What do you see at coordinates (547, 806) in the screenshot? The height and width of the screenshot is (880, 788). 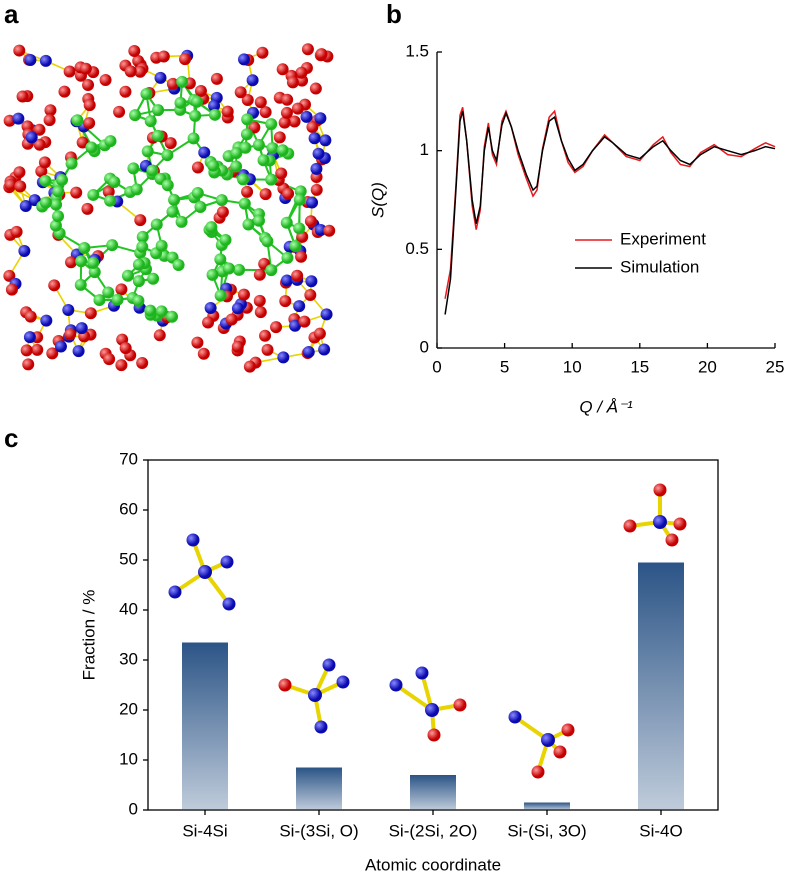 I see `bar` at bounding box center [547, 806].